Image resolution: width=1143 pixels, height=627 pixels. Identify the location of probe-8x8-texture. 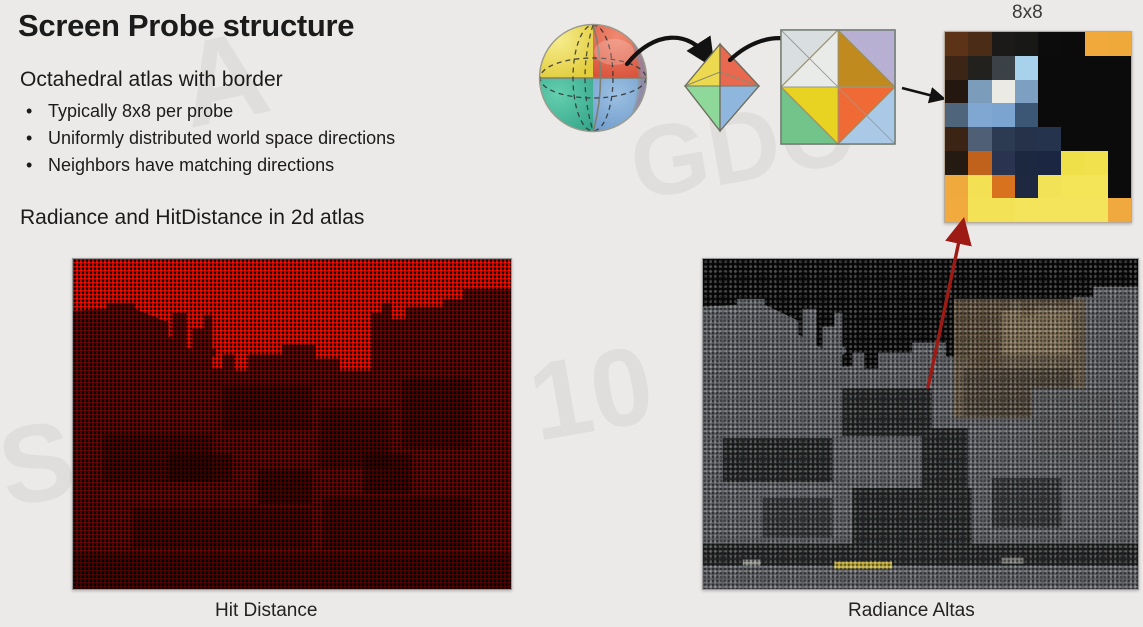
(1038, 127).